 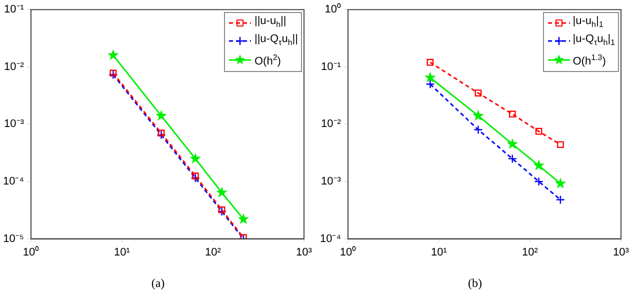 What do you see at coordinates (593, 40) in the screenshot?
I see `legend-label: |u-Q$_{τ}$u$_{h}$|$_{1}$` at bounding box center [593, 40].